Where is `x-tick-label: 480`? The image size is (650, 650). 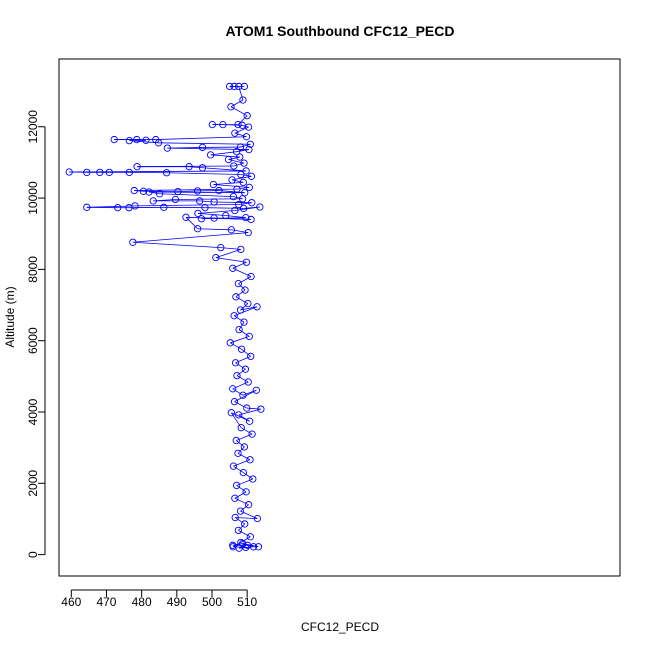 x-tick-label: 480 is located at coordinates (142, 602).